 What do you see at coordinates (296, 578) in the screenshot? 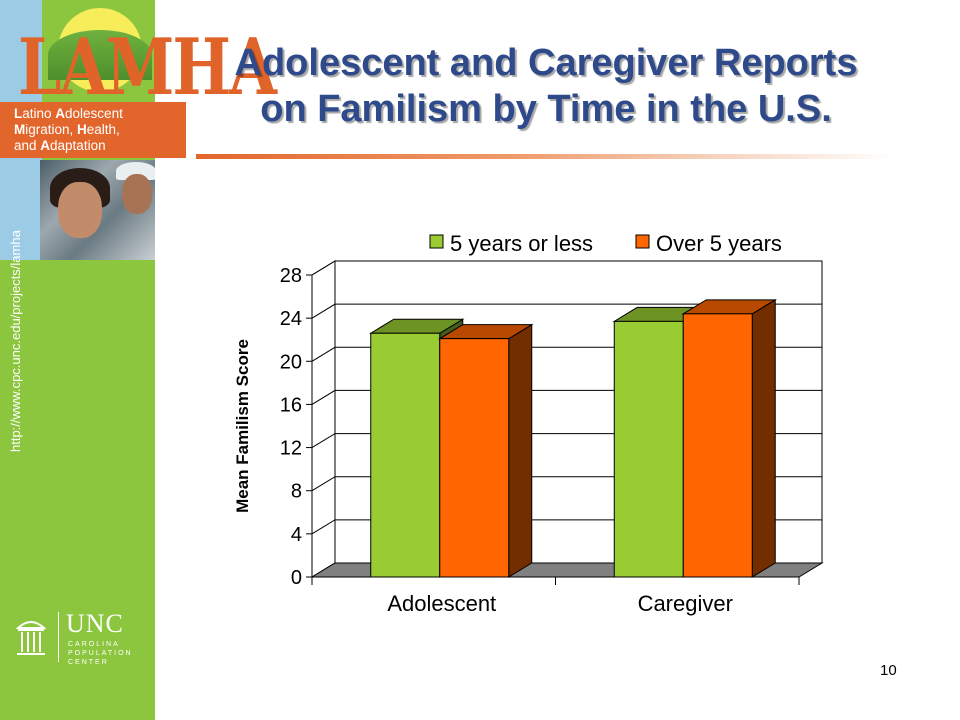
I see `y-tick-label-0: 0` at bounding box center [296, 578].